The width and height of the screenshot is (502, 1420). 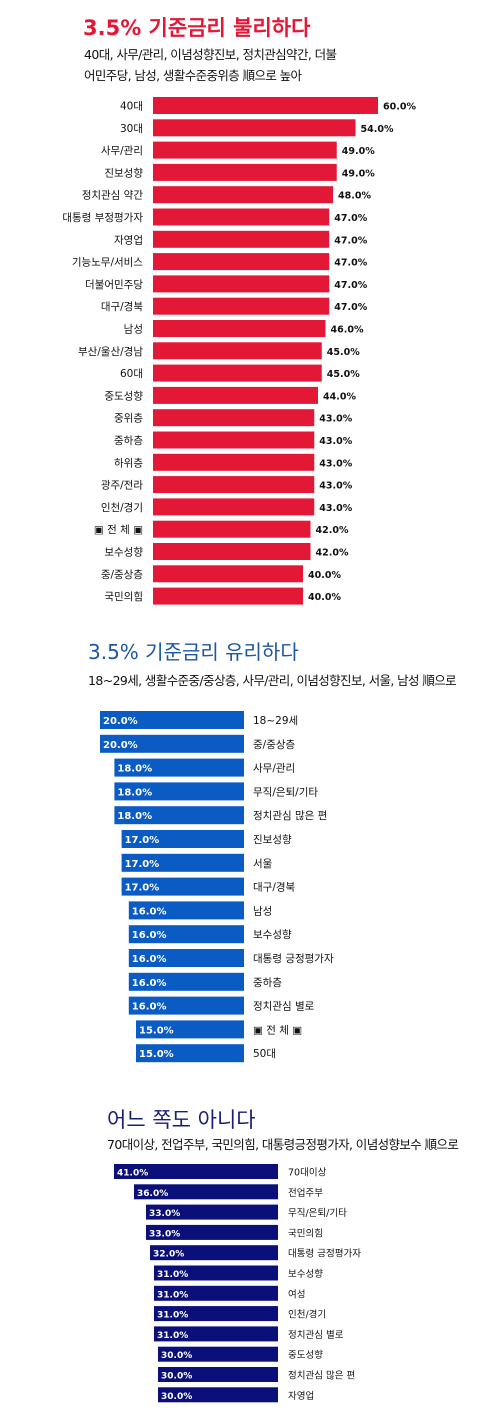 I want to click on category-label: 60대, so click(x=131, y=374).